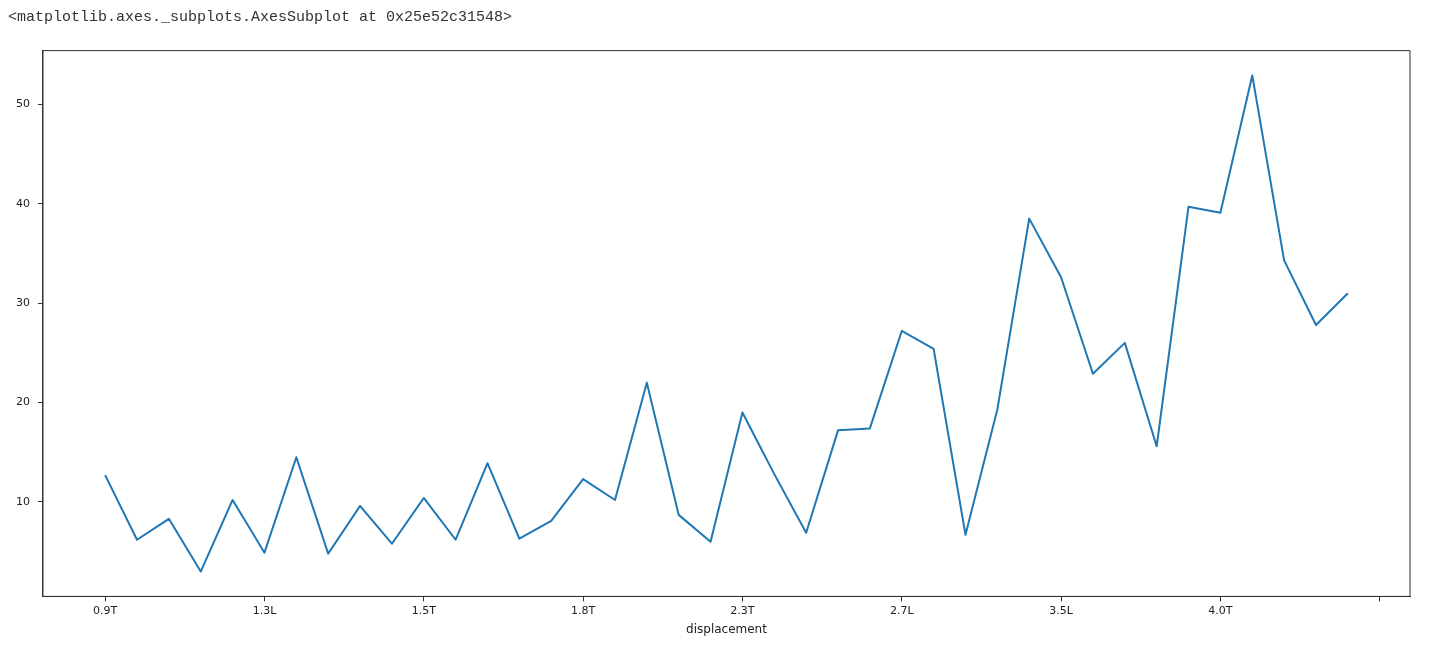 The height and width of the screenshot is (651, 1440). I want to click on y-tick-label: 40, so click(23, 203).